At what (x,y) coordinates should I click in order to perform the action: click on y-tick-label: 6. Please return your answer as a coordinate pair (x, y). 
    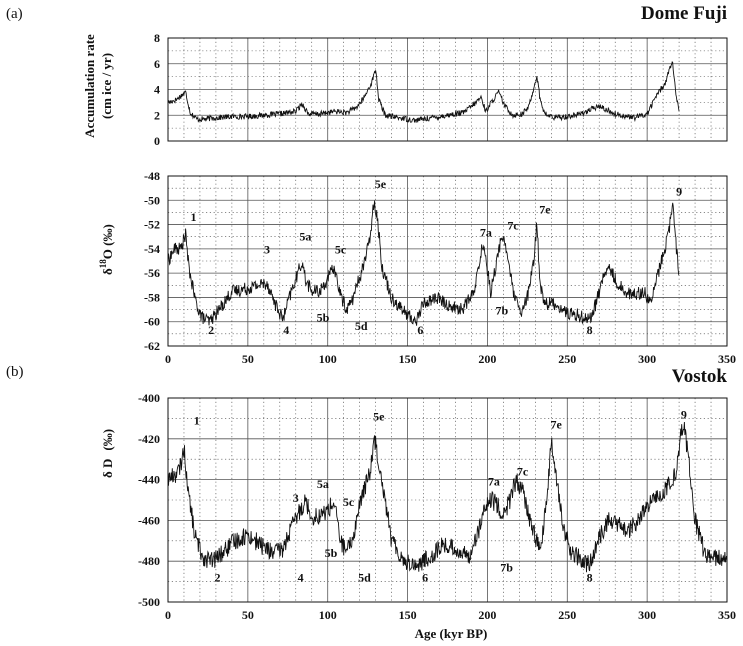
    Looking at the image, I should click on (157, 64).